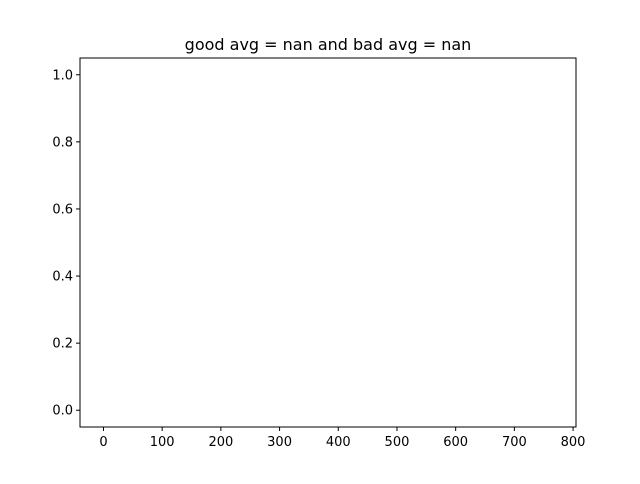 This screenshot has width=640, height=484. Describe the element at coordinates (338, 442) in the screenshot. I see `x-tick-label: 400` at that location.